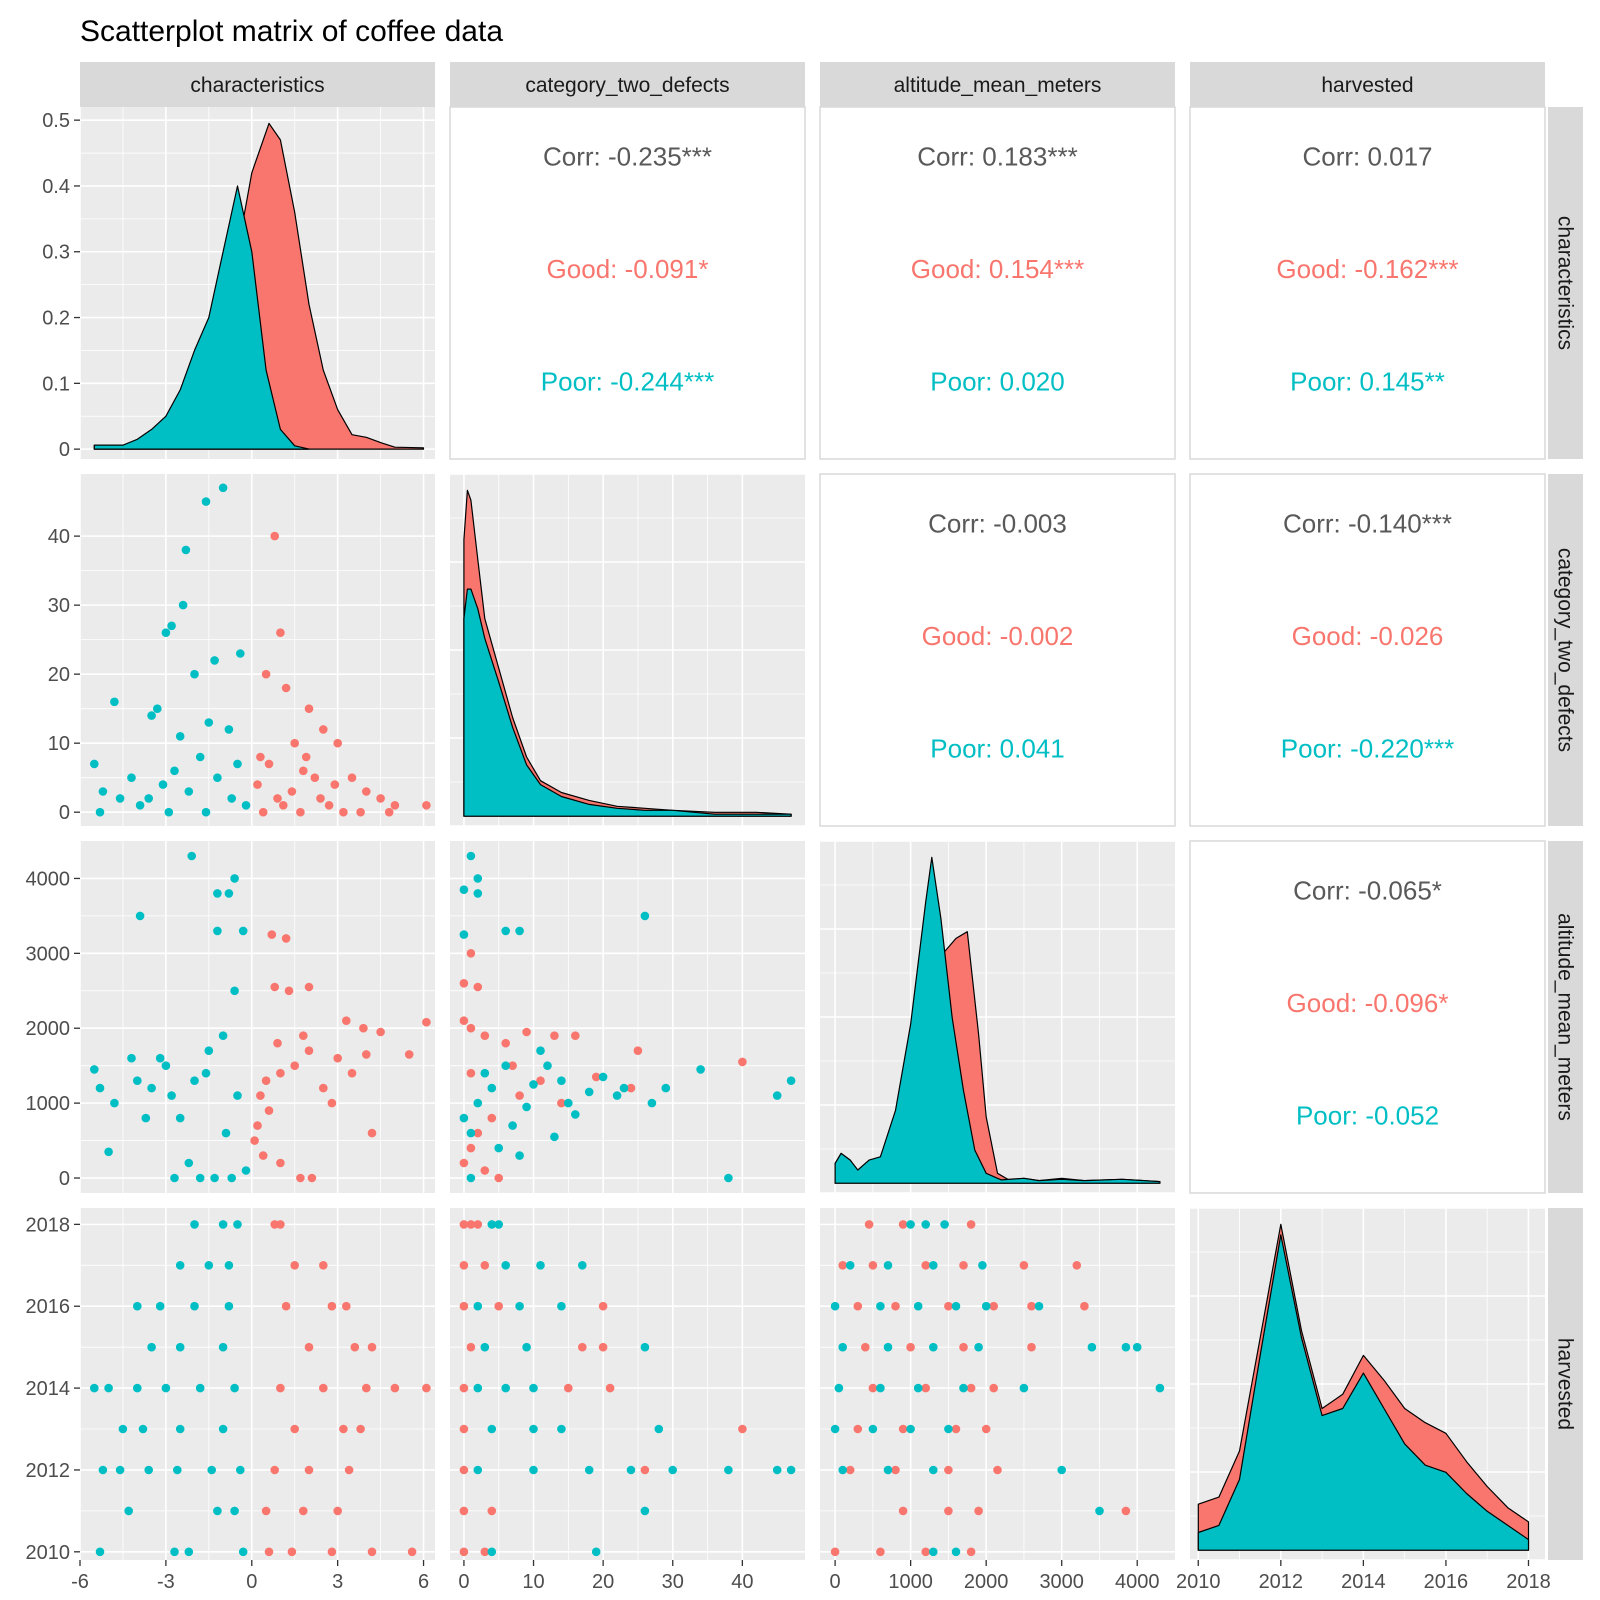 Image resolution: width=1600 pixels, height=1600 pixels. What do you see at coordinates (1281, 1582) in the screenshot?
I see `x-tick-label: 2012` at bounding box center [1281, 1582].